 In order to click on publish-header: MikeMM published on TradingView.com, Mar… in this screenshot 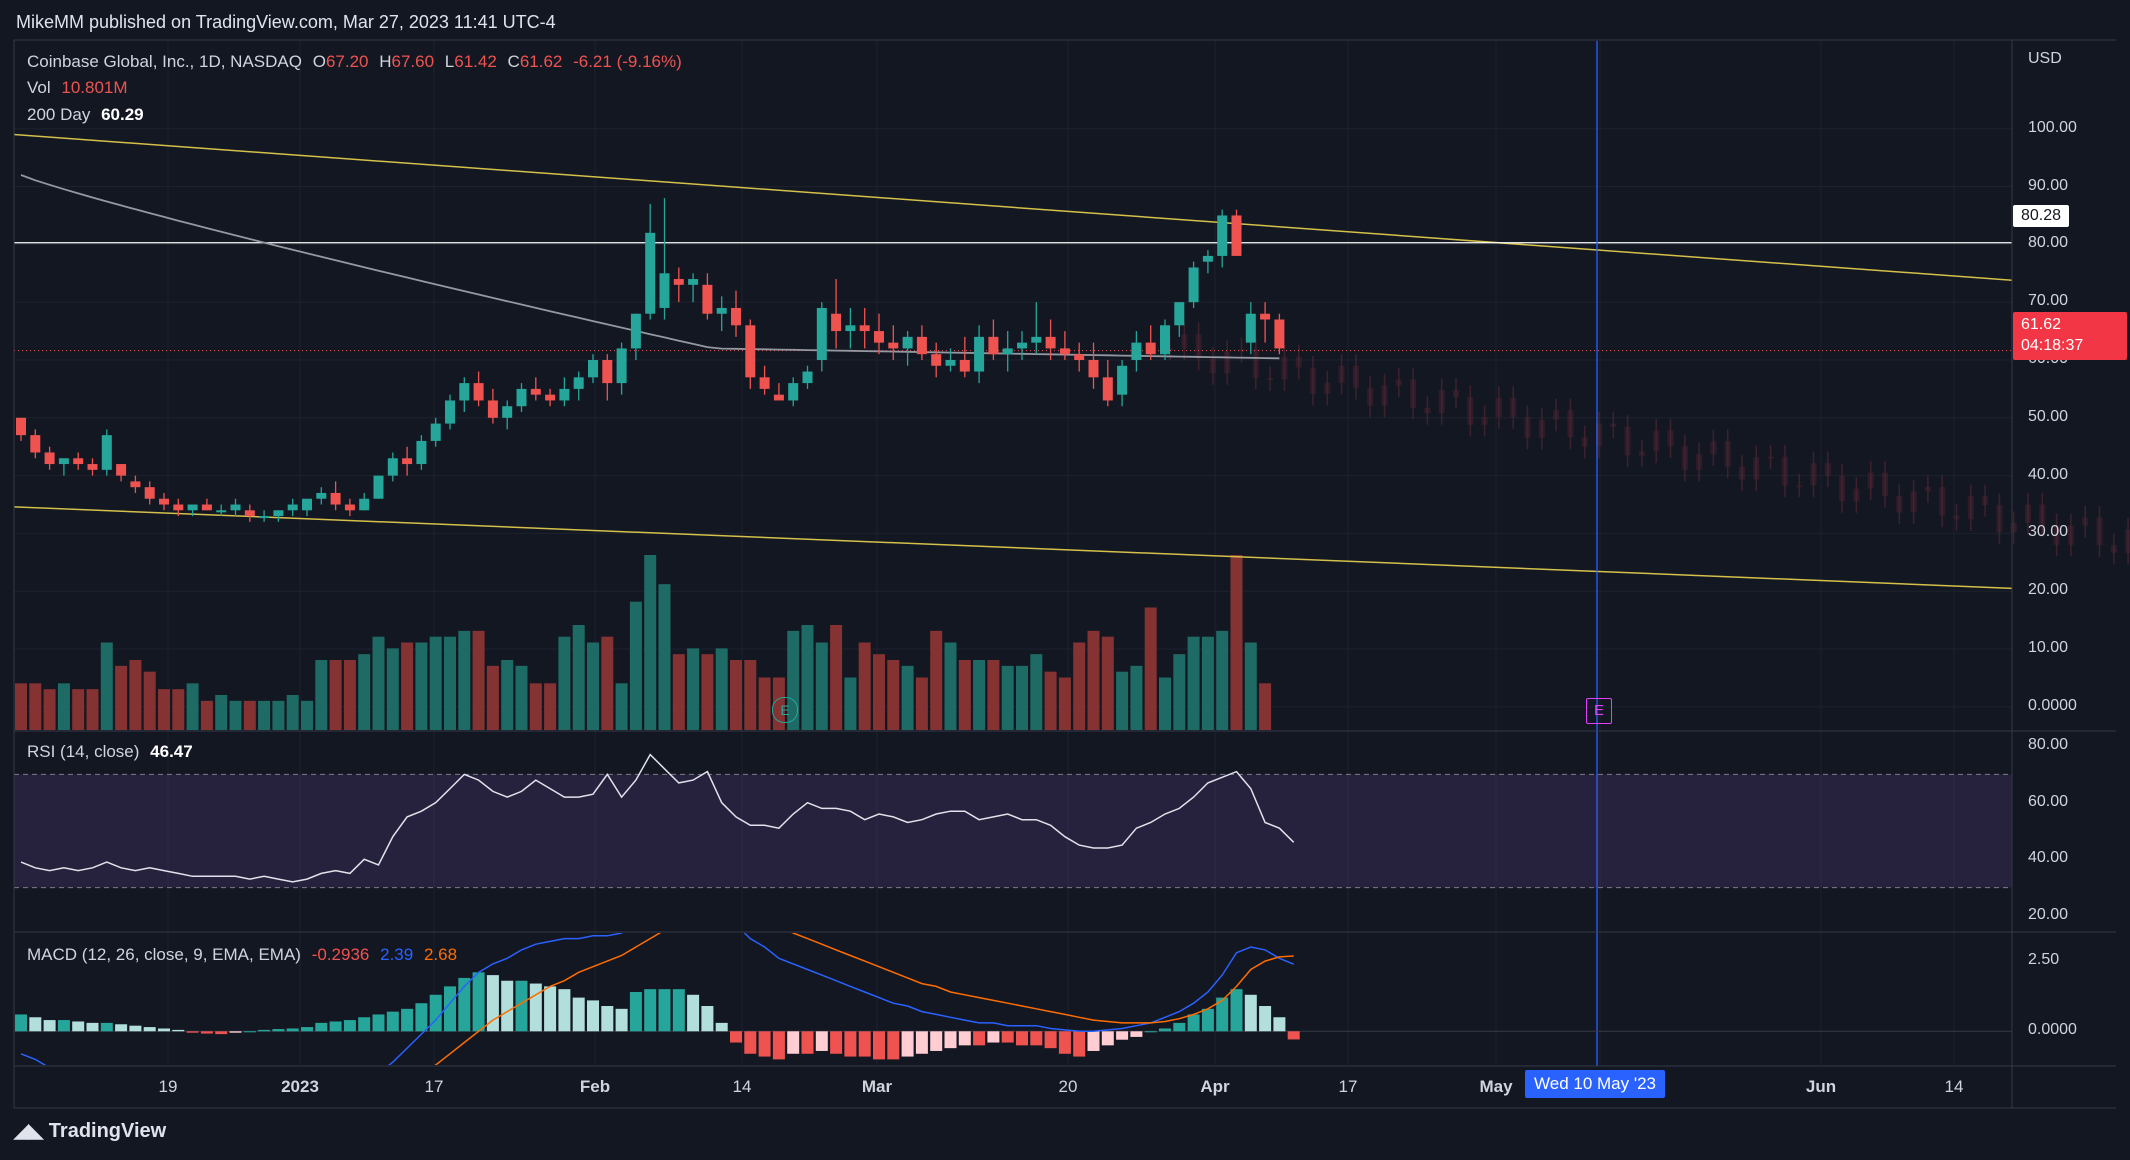, I will do `click(286, 22)`.